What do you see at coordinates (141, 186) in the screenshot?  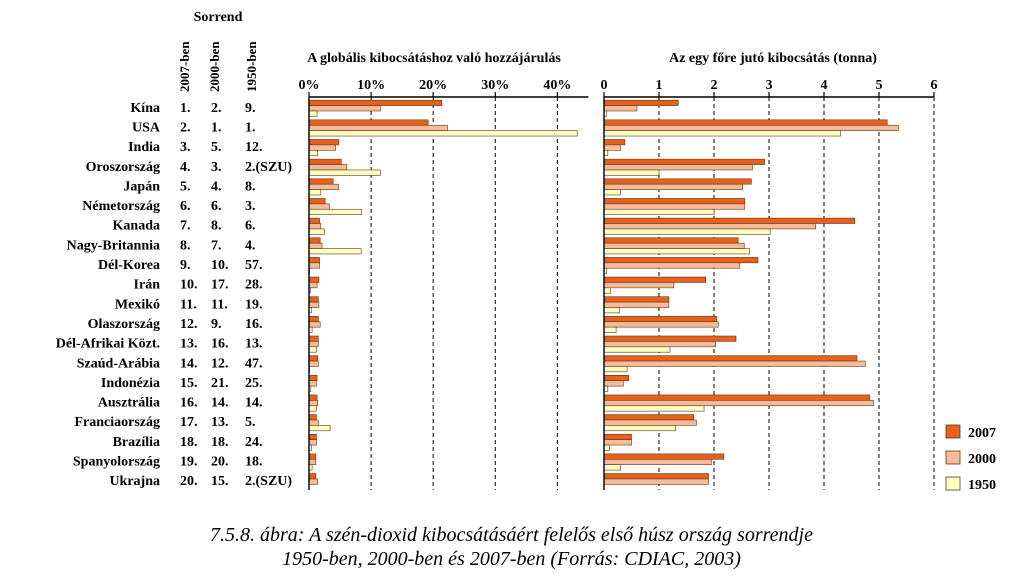 I see `country-label: Japán` at bounding box center [141, 186].